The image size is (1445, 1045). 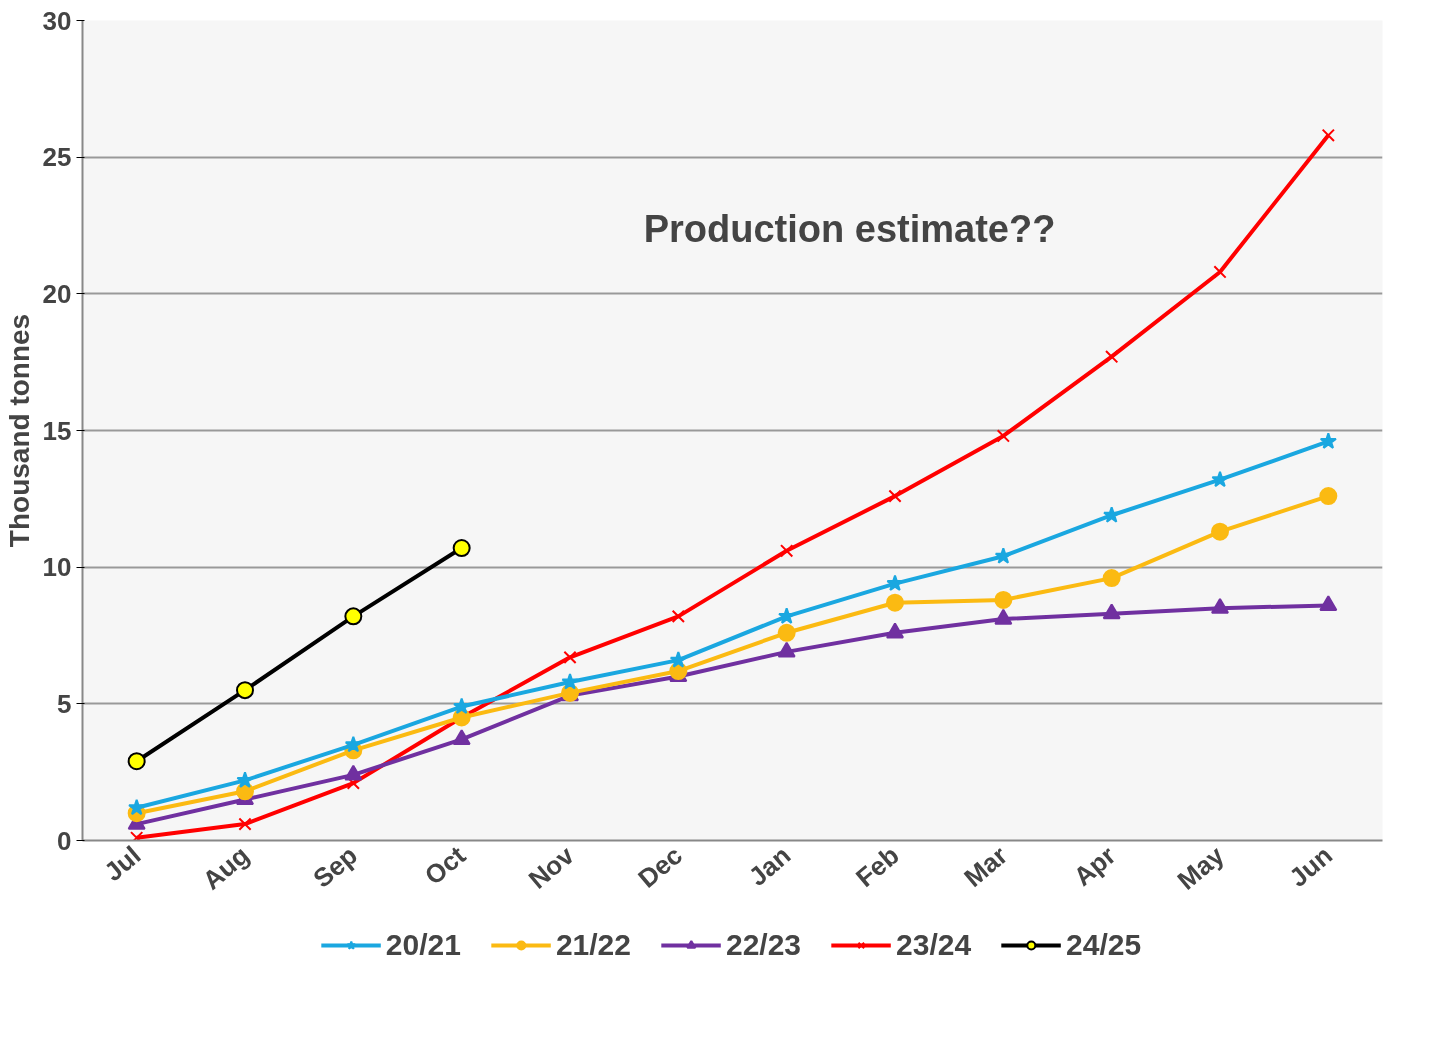 What do you see at coordinates (986, 866) in the screenshot?
I see `x-tick-label: Mar` at bounding box center [986, 866].